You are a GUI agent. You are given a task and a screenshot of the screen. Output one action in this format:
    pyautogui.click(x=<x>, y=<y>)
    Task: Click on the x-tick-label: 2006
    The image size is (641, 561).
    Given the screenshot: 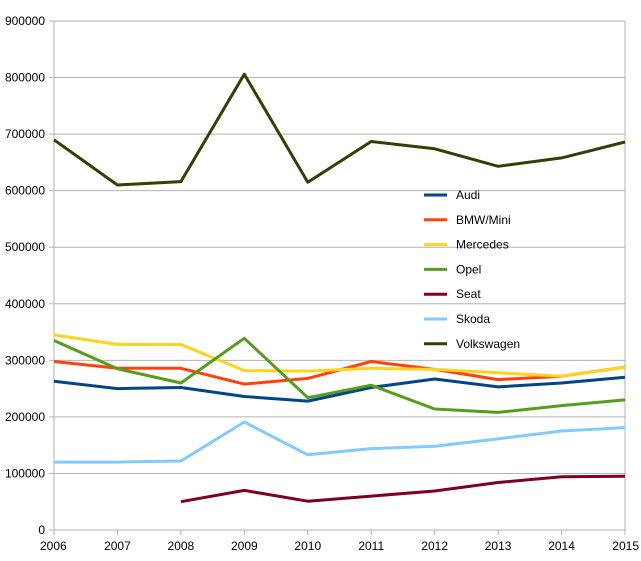 What is the action you would take?
    pyautogui.click(x=53, y=546)
    